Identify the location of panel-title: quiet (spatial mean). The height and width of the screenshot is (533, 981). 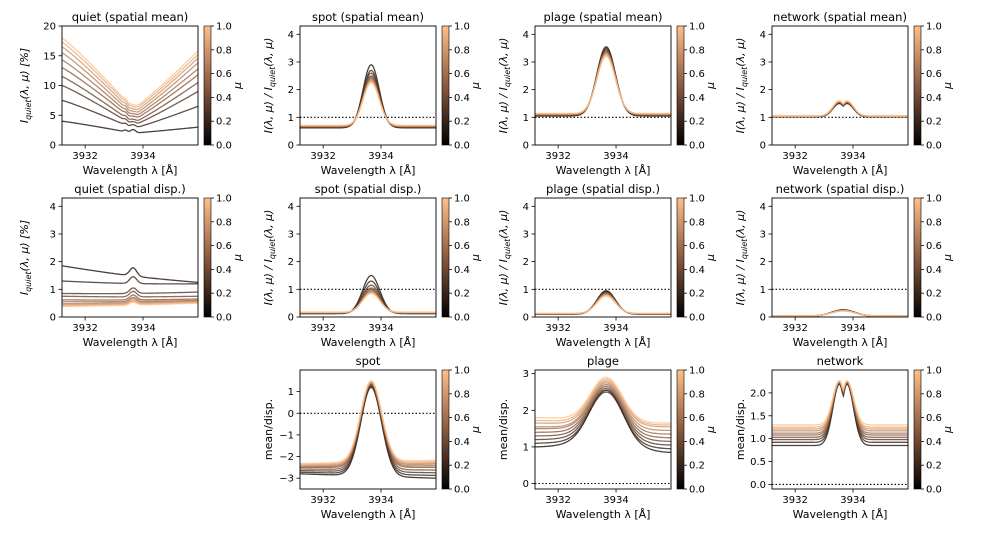
(130, 17).